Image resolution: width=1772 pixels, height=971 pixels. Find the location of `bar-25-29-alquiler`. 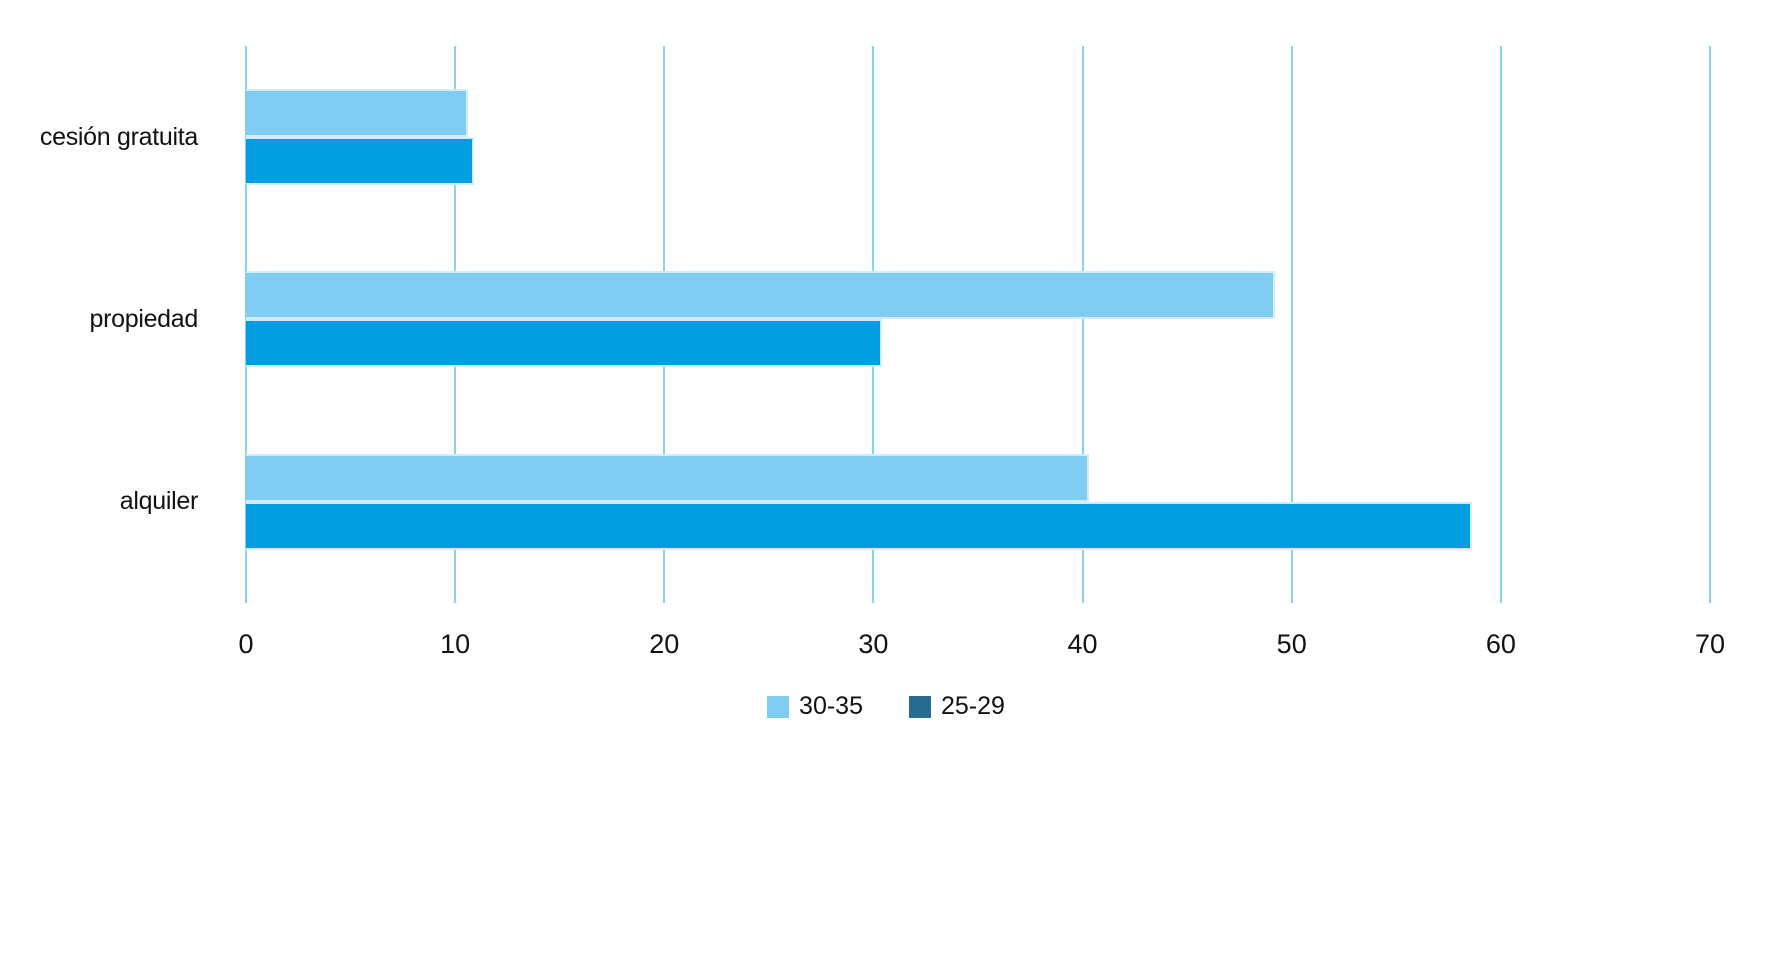

bar-25-29-alquiler is located at coordinates (859, 525).